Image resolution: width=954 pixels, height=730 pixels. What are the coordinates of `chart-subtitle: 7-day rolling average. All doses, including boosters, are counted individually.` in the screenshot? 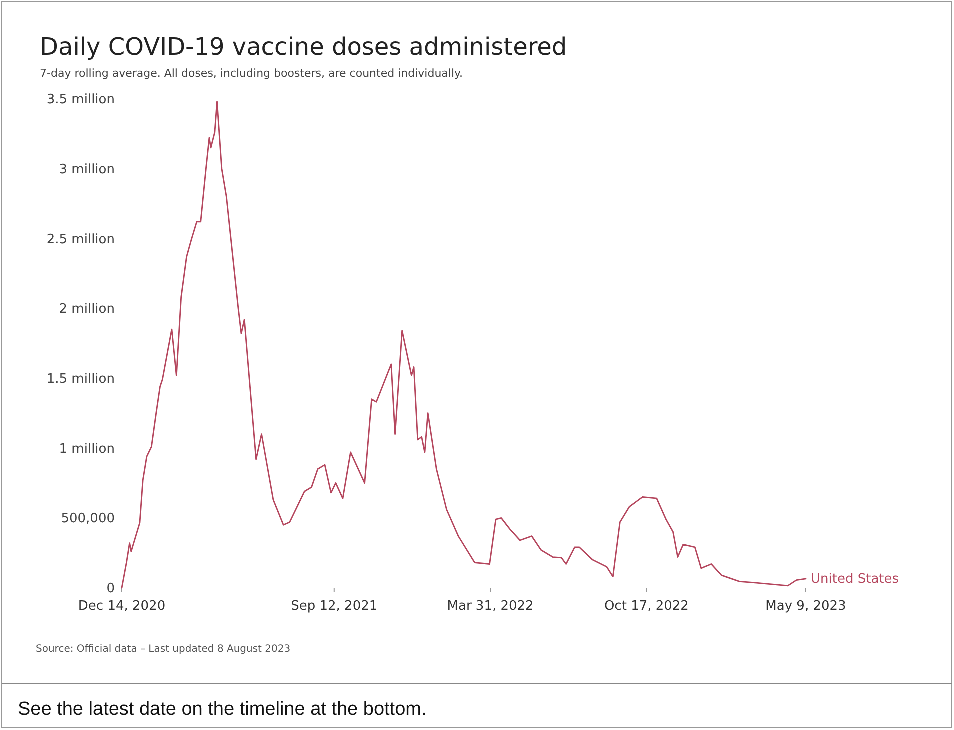 It's located at (251, 73).